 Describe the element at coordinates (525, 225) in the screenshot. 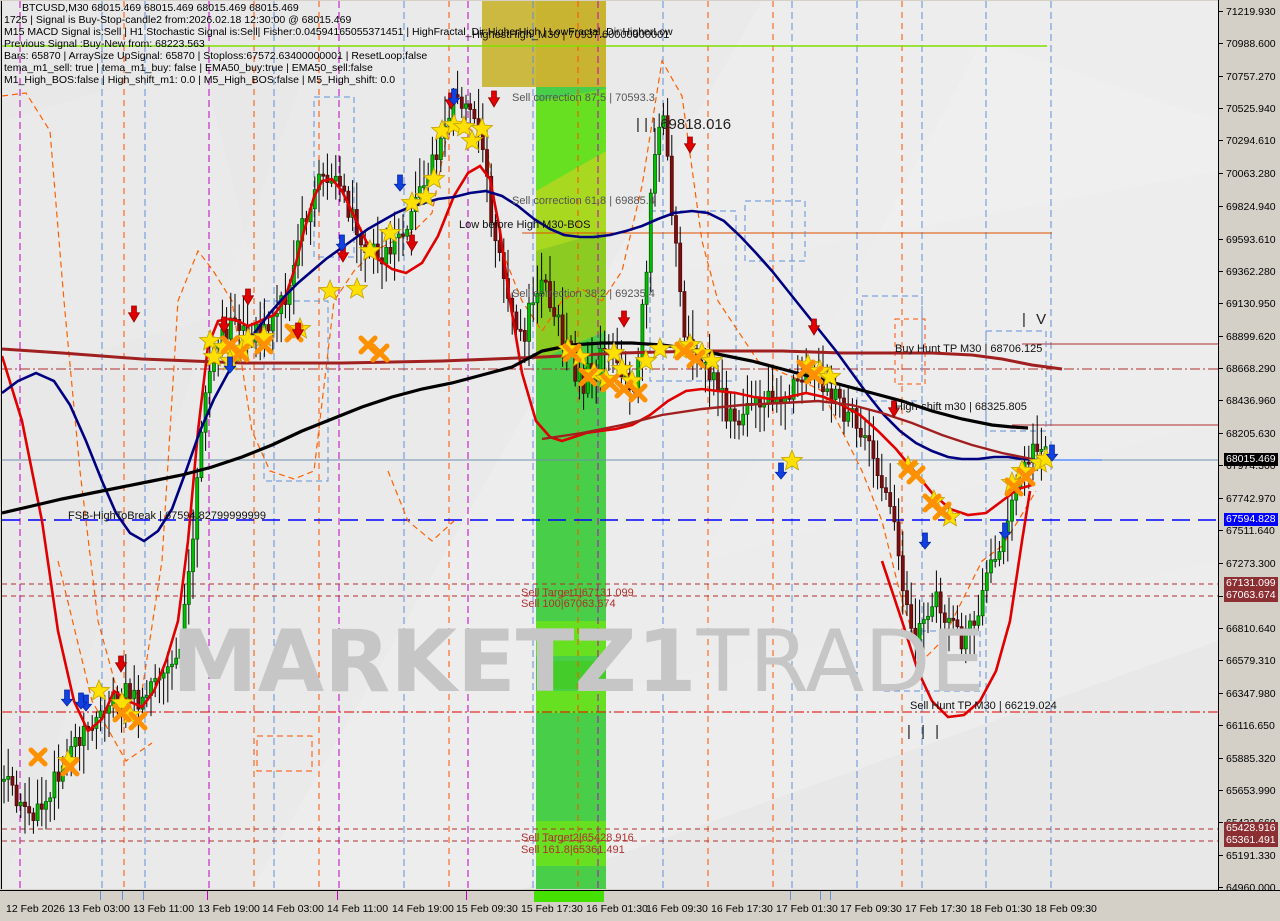

I see `chart-label: Low before High M30-BOS` at that location.